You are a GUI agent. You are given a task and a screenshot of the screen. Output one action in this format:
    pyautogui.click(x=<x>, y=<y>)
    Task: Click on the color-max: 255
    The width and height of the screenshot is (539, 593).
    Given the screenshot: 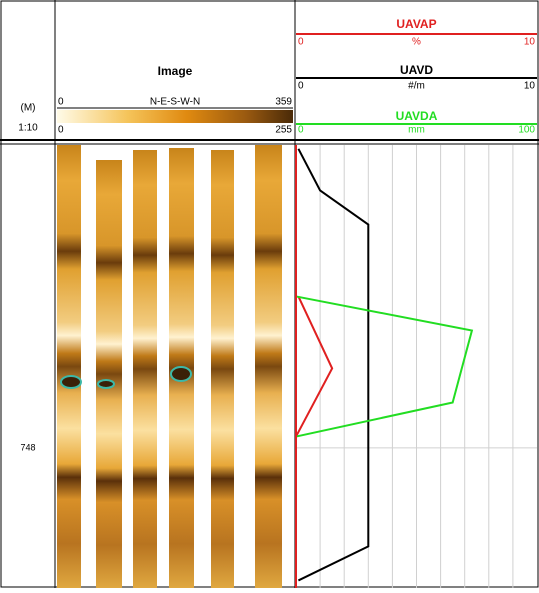 What is the action you would take?
    pyautogui.click(x=283, y=130)
    